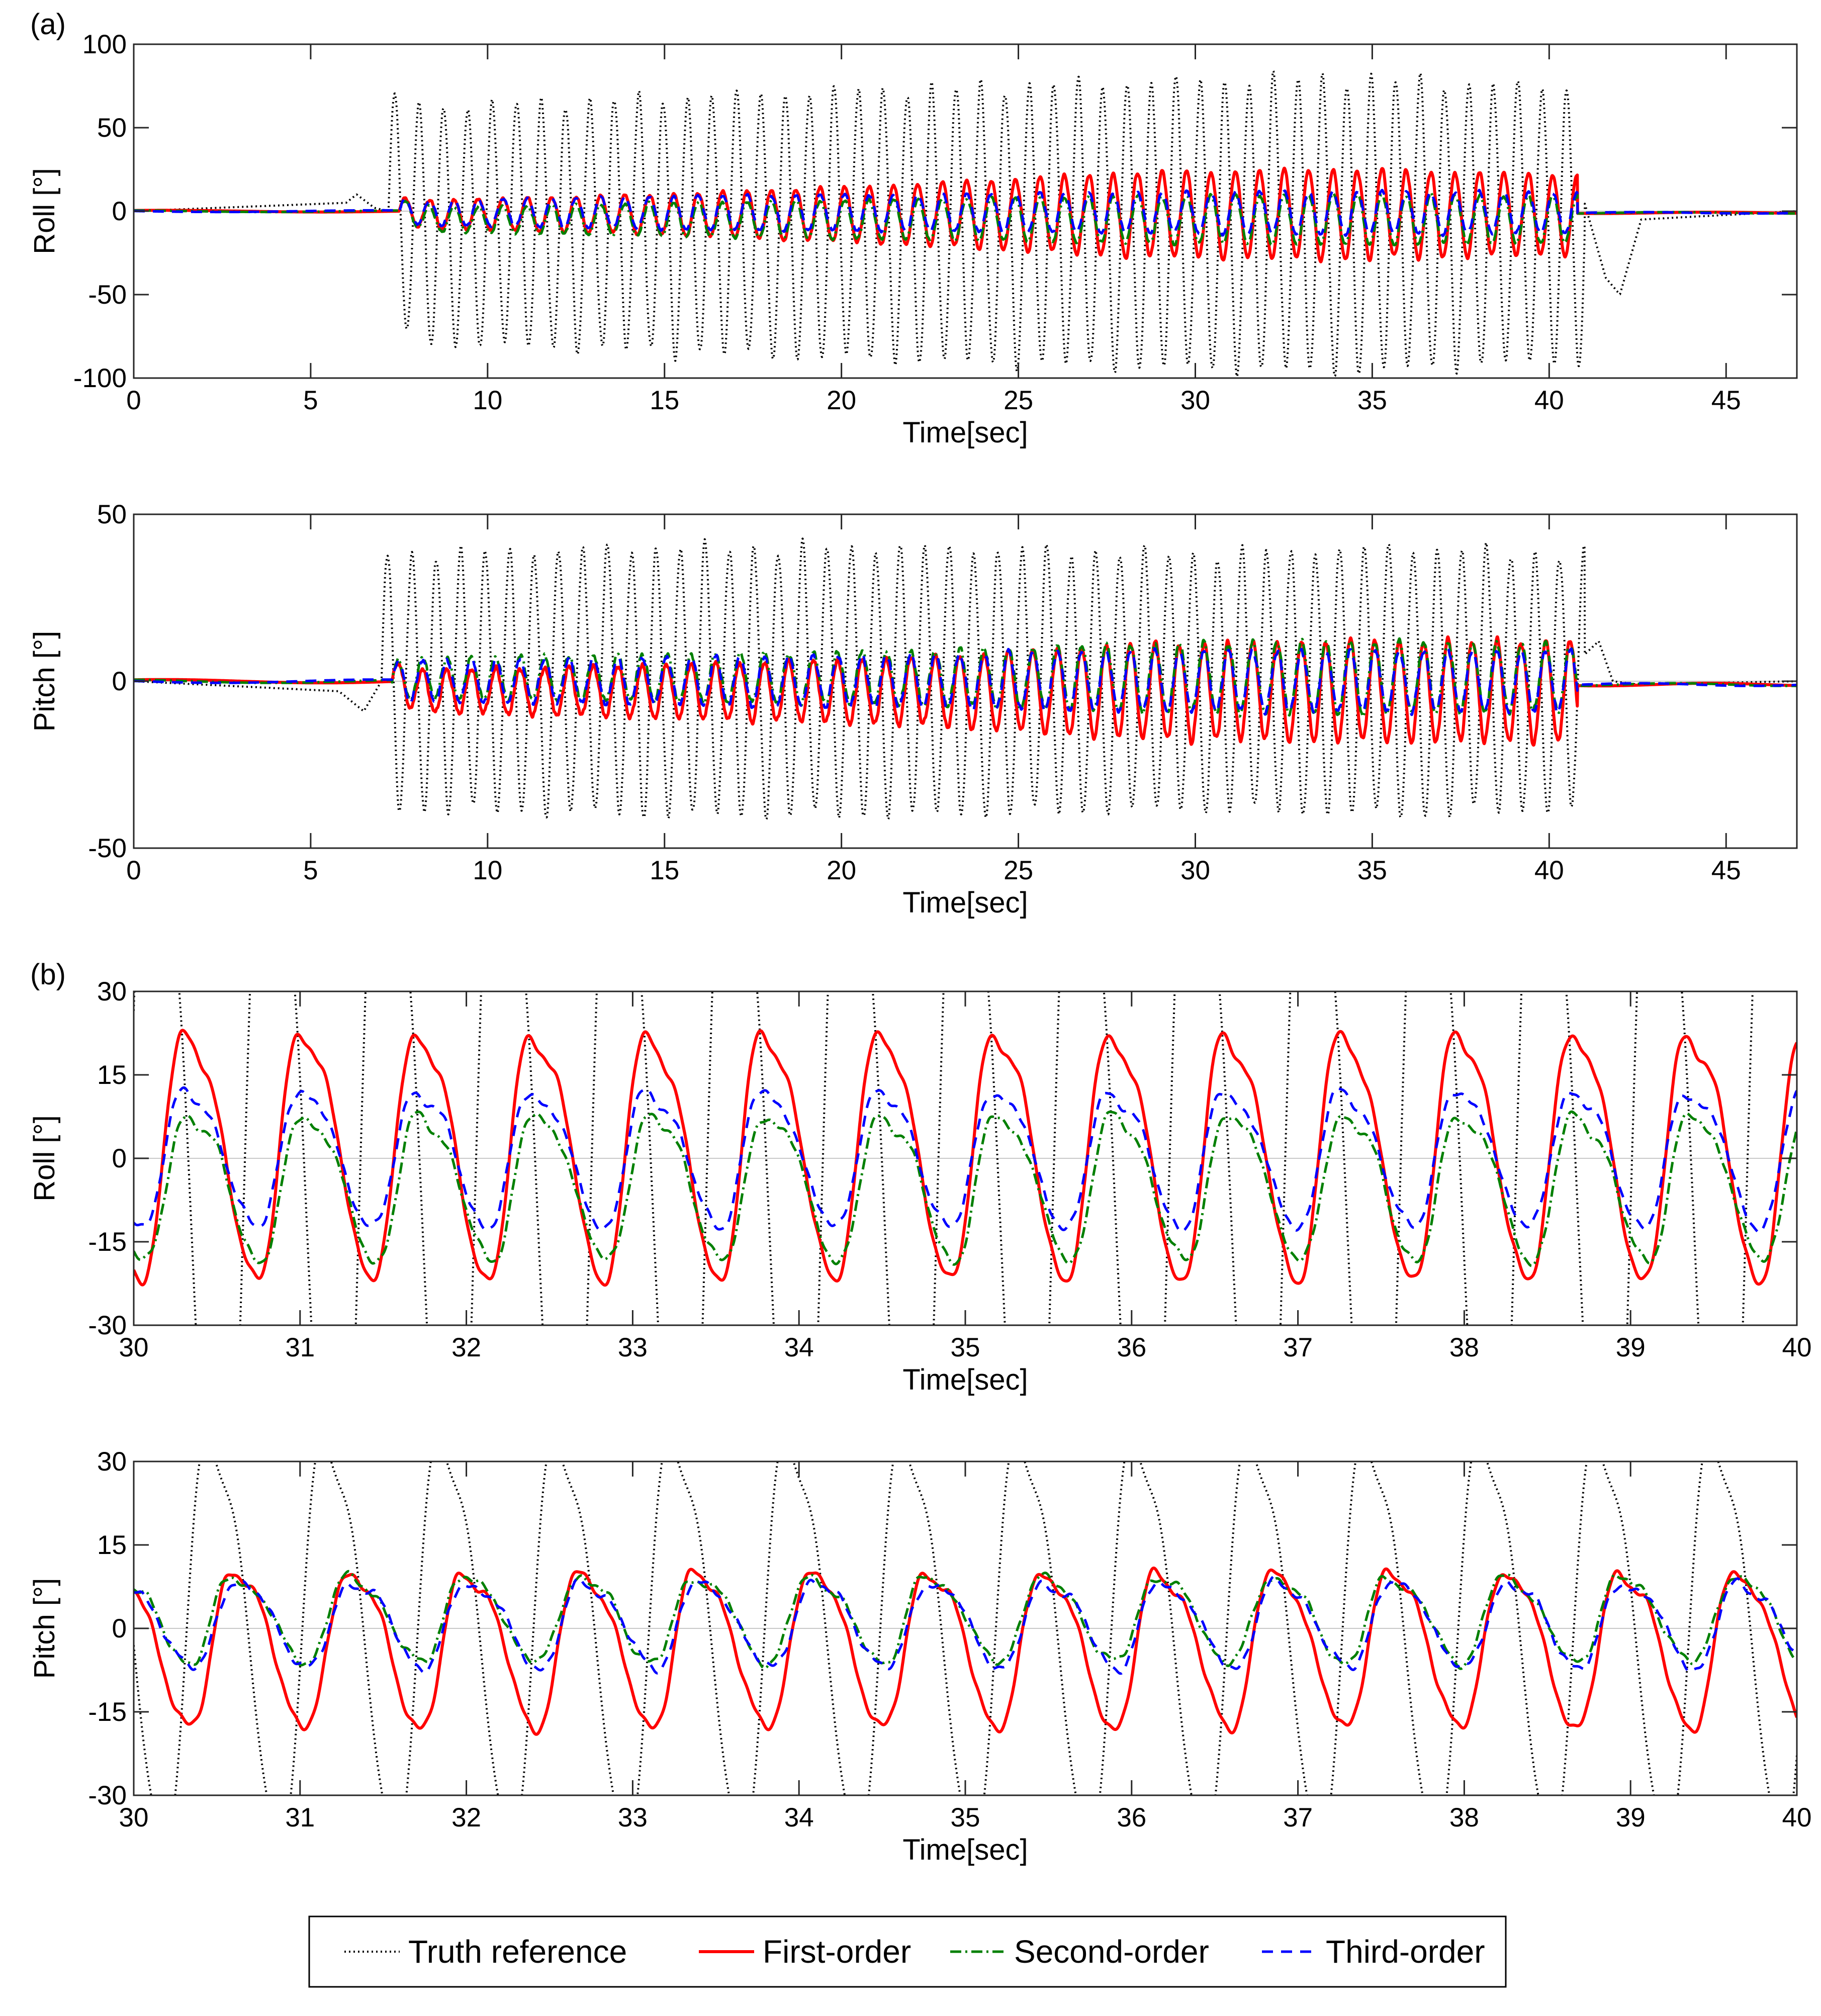 The image size is (1821, 2016). Describe the element at coordinates (48, 25) in the screenshot. I see `panel-label-a: (a)` at that location.